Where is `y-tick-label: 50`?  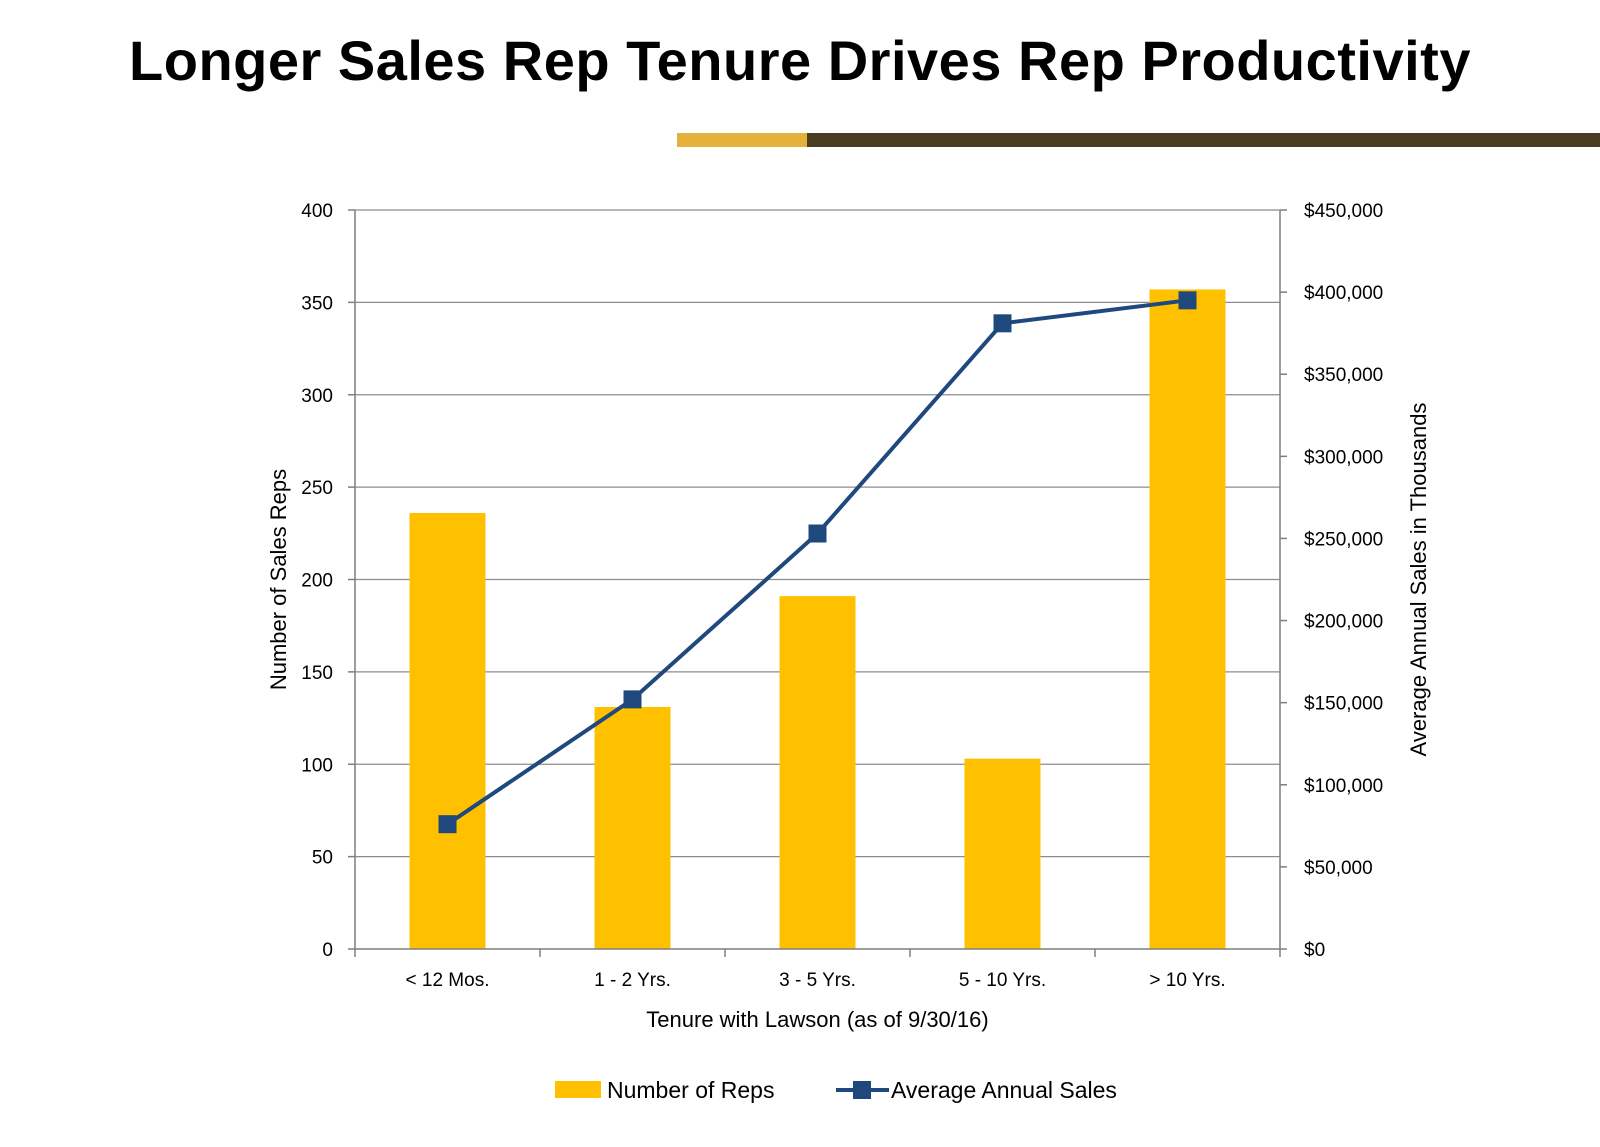 y-tick-label: 50 is located at coordinates (322, 858).